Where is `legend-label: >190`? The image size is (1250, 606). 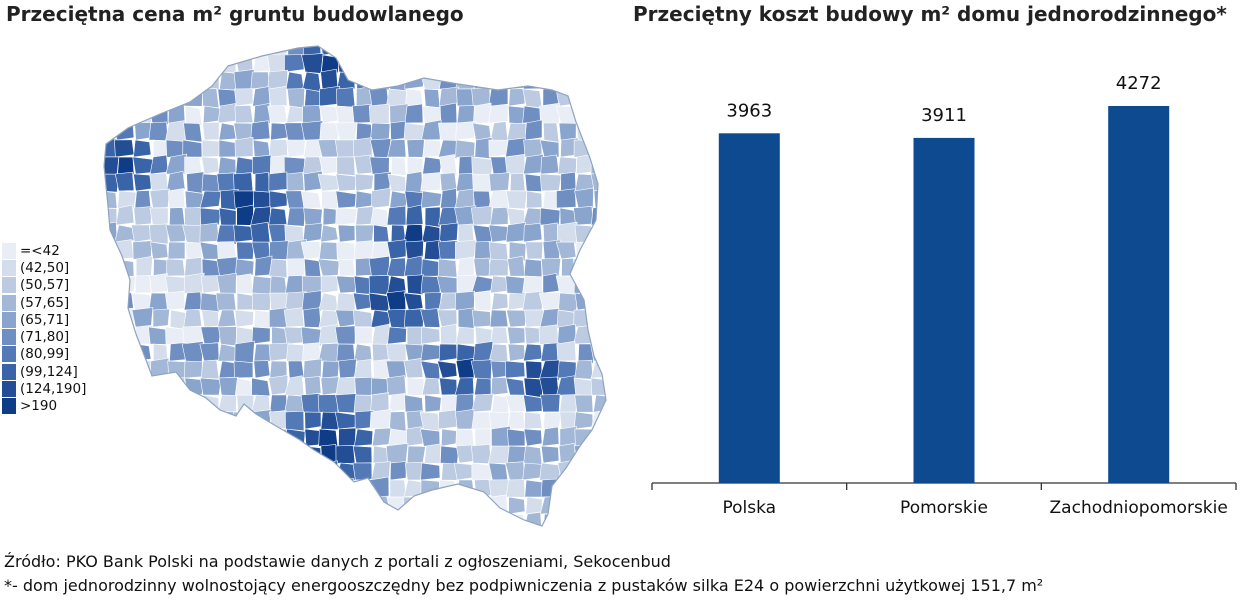 legend-label: >190 is located at coordinates (39, 406).